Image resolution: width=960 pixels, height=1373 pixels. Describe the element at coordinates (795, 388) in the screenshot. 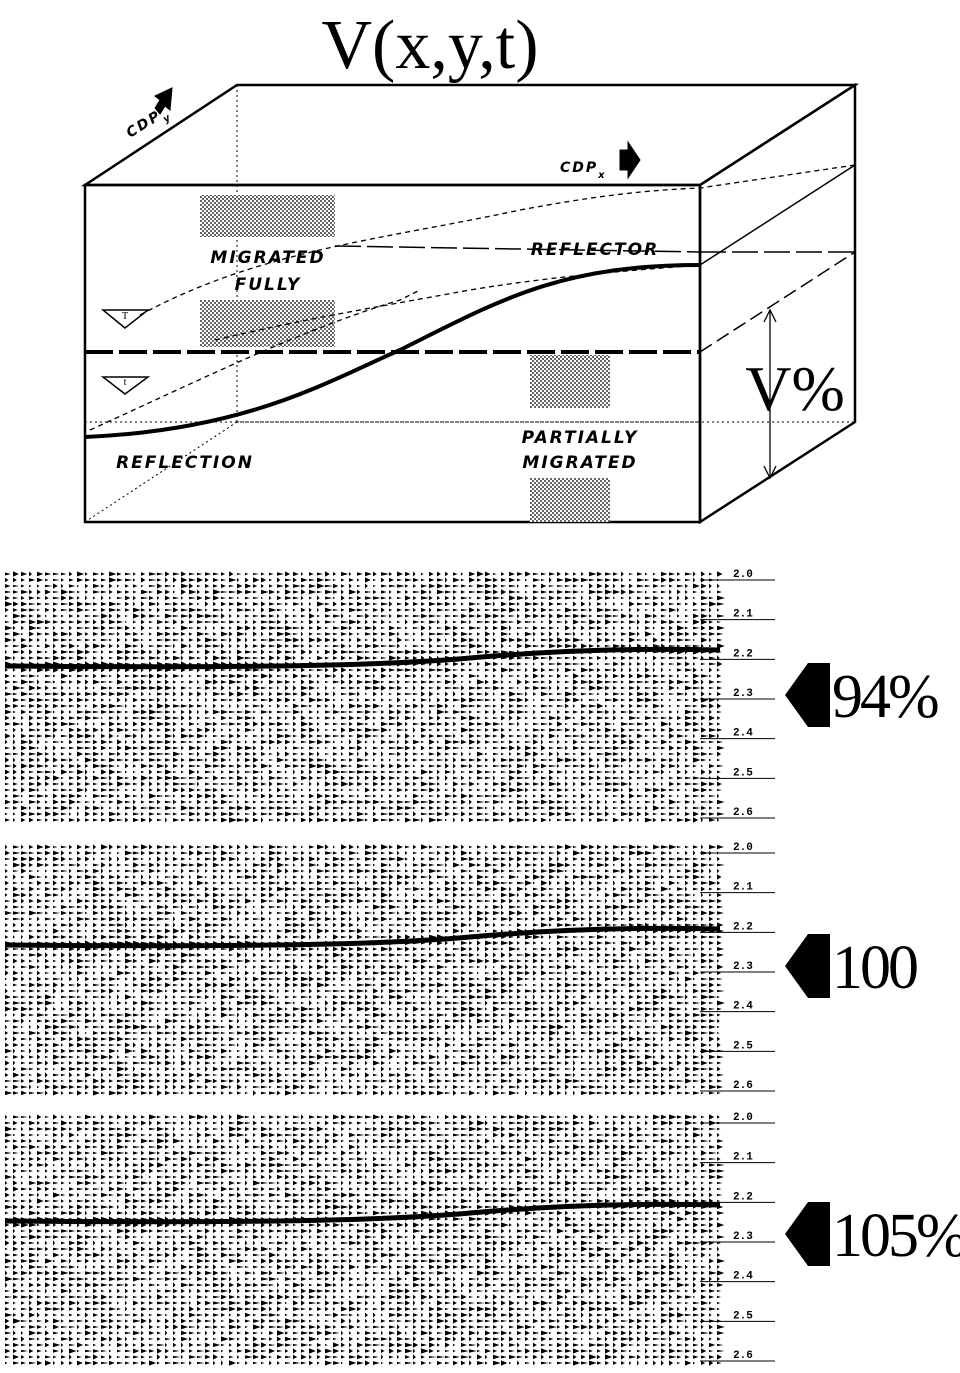

I see `v-percent: V%` at that location.